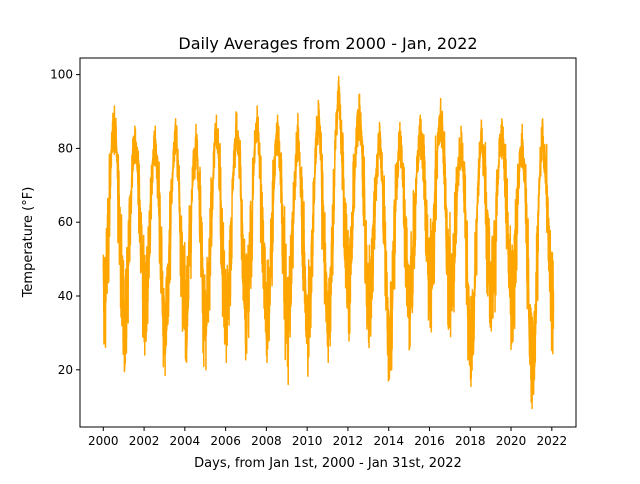 The width and height of the screenshot is (640, 484). Describe the element at coordinates (65, 296) in the screenshot. I see `y-tick-label: 40` at that location.